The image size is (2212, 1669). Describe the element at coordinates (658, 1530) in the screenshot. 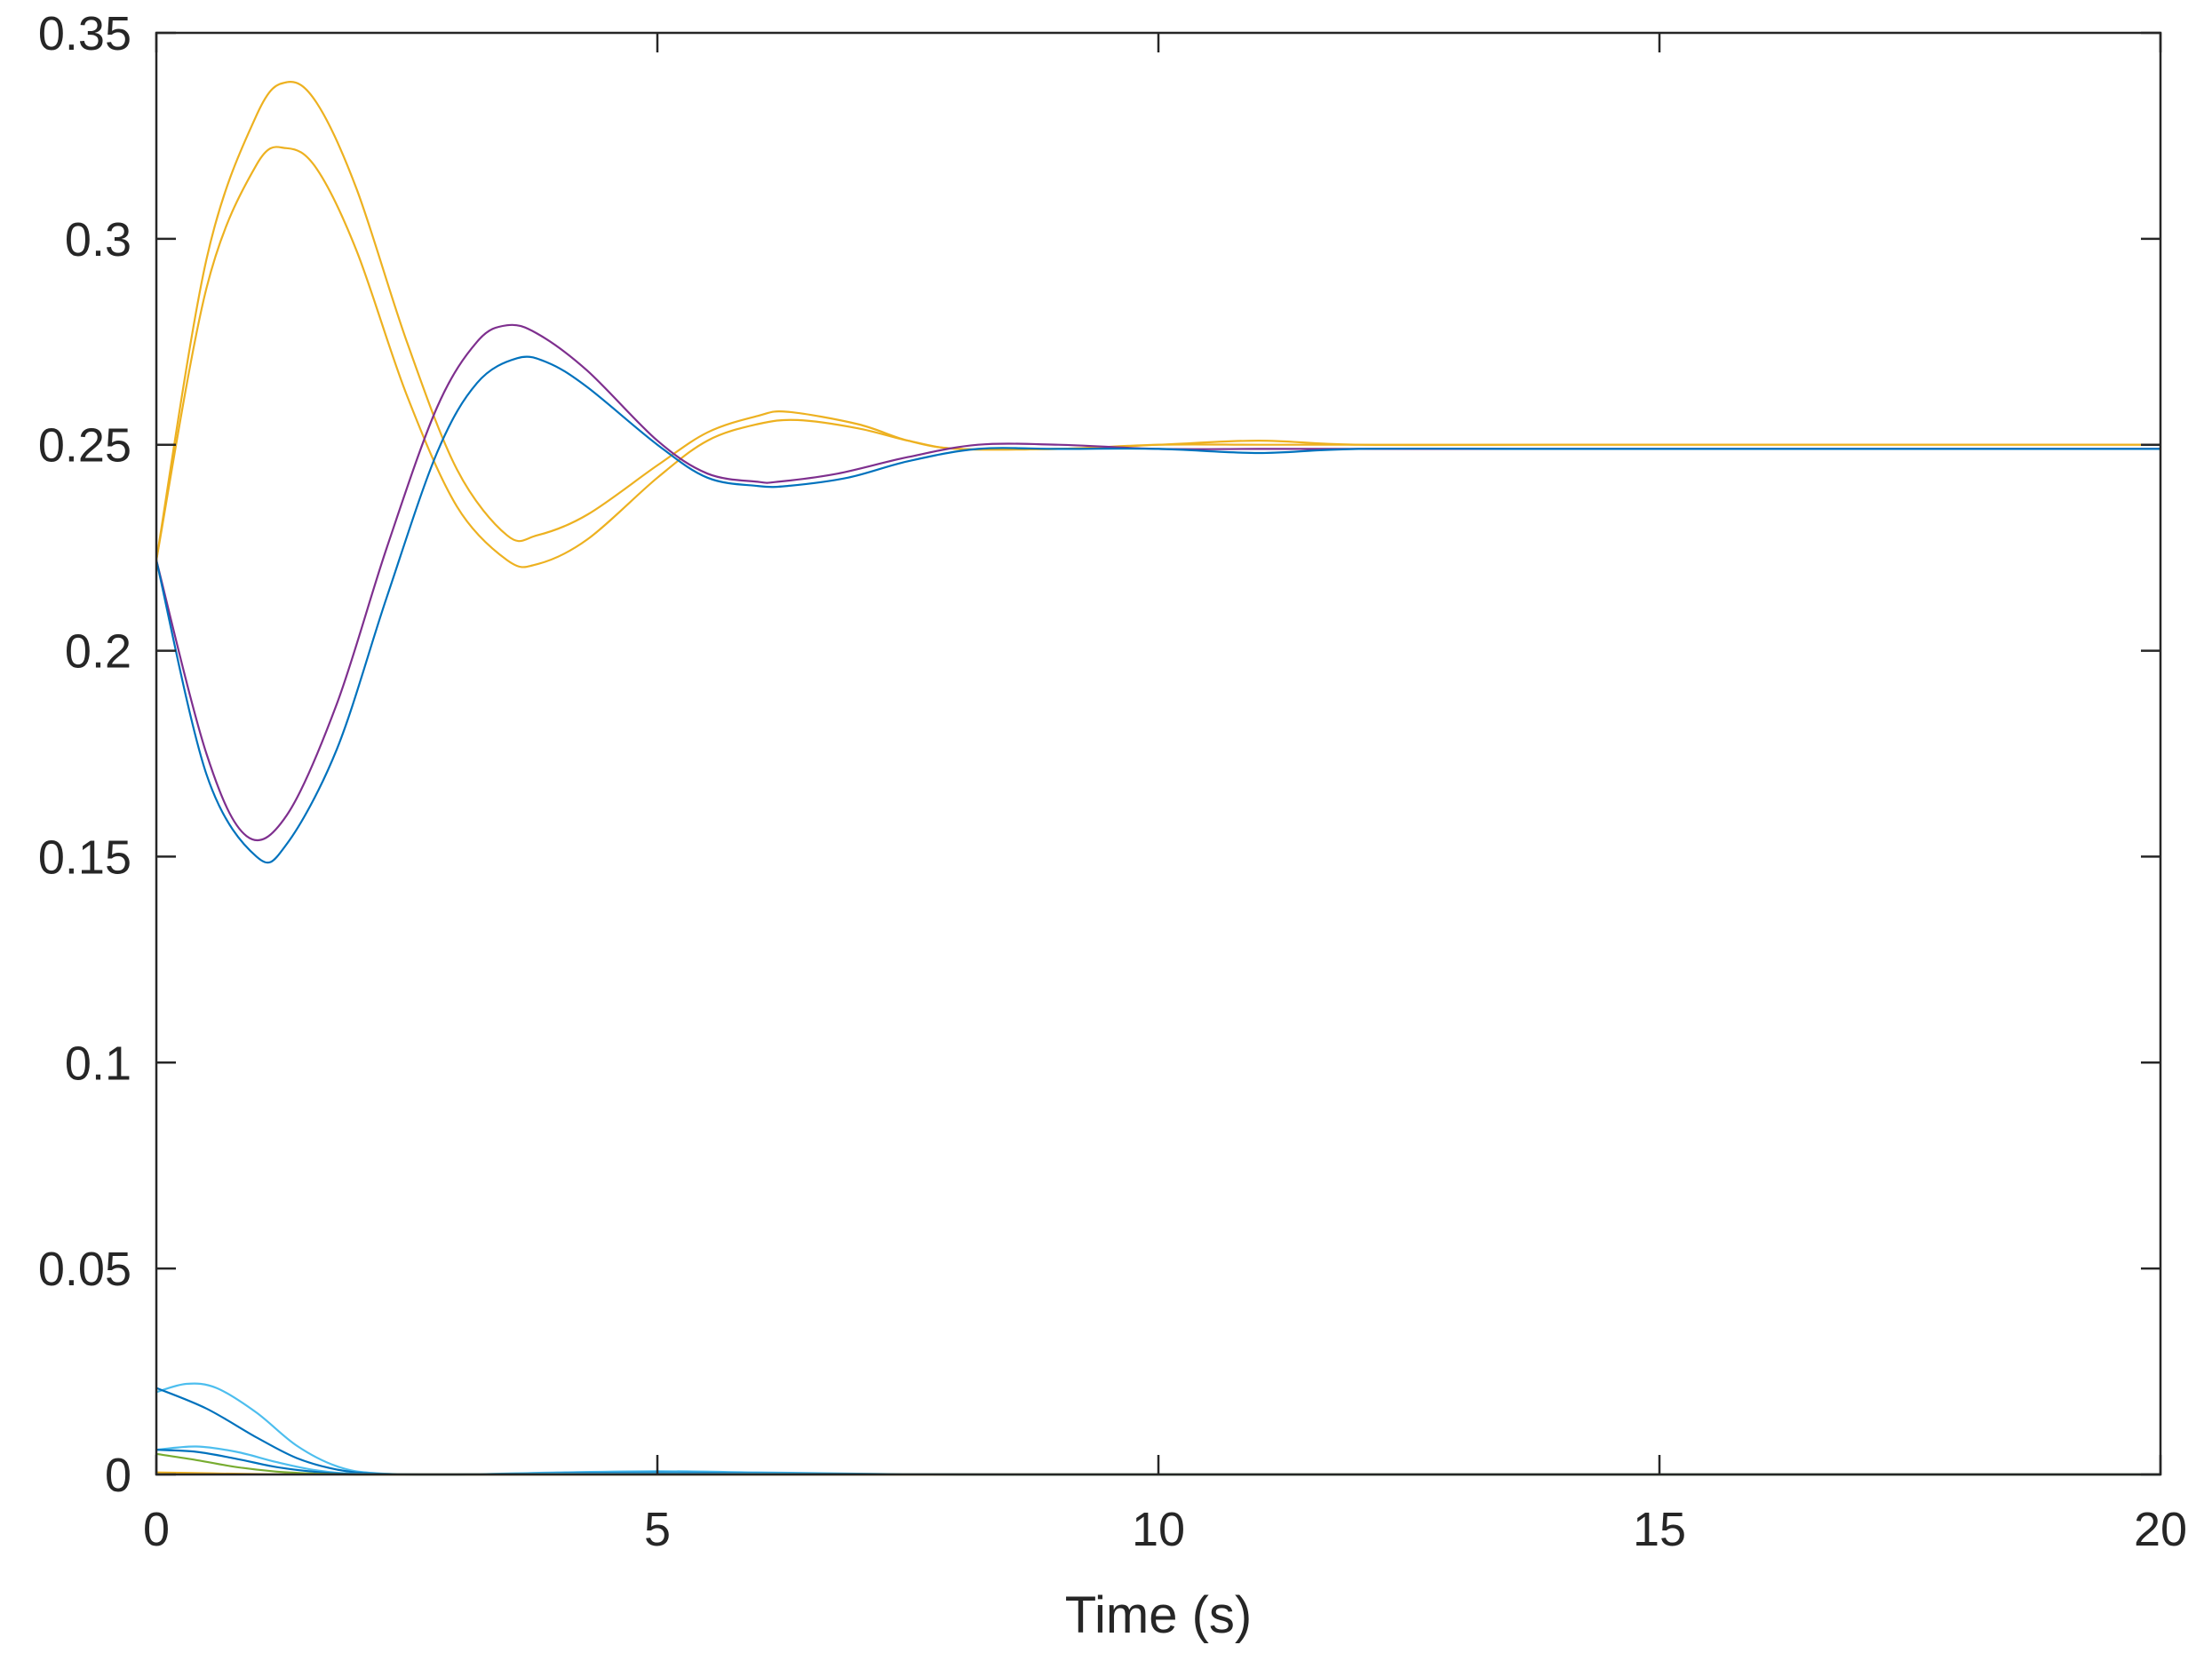

I see `x-tick-label: 5` at that location.